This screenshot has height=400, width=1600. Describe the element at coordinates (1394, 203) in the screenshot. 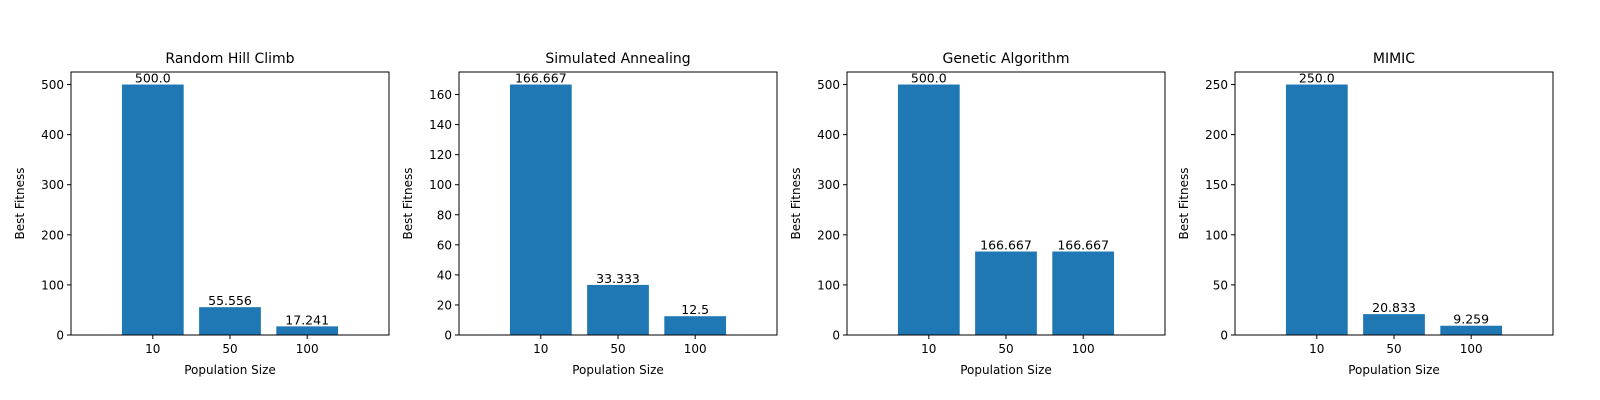

I see `axes-frame` at that location.